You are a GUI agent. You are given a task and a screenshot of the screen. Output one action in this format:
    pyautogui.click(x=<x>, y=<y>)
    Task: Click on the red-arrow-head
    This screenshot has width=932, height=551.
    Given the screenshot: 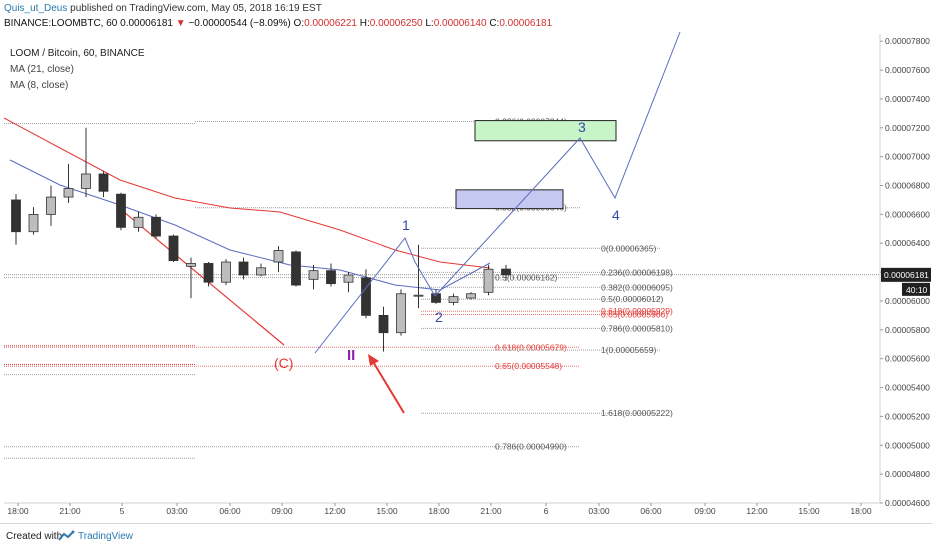 What is the action you would take?
    pyautogui.click(x=373, y=360)
    